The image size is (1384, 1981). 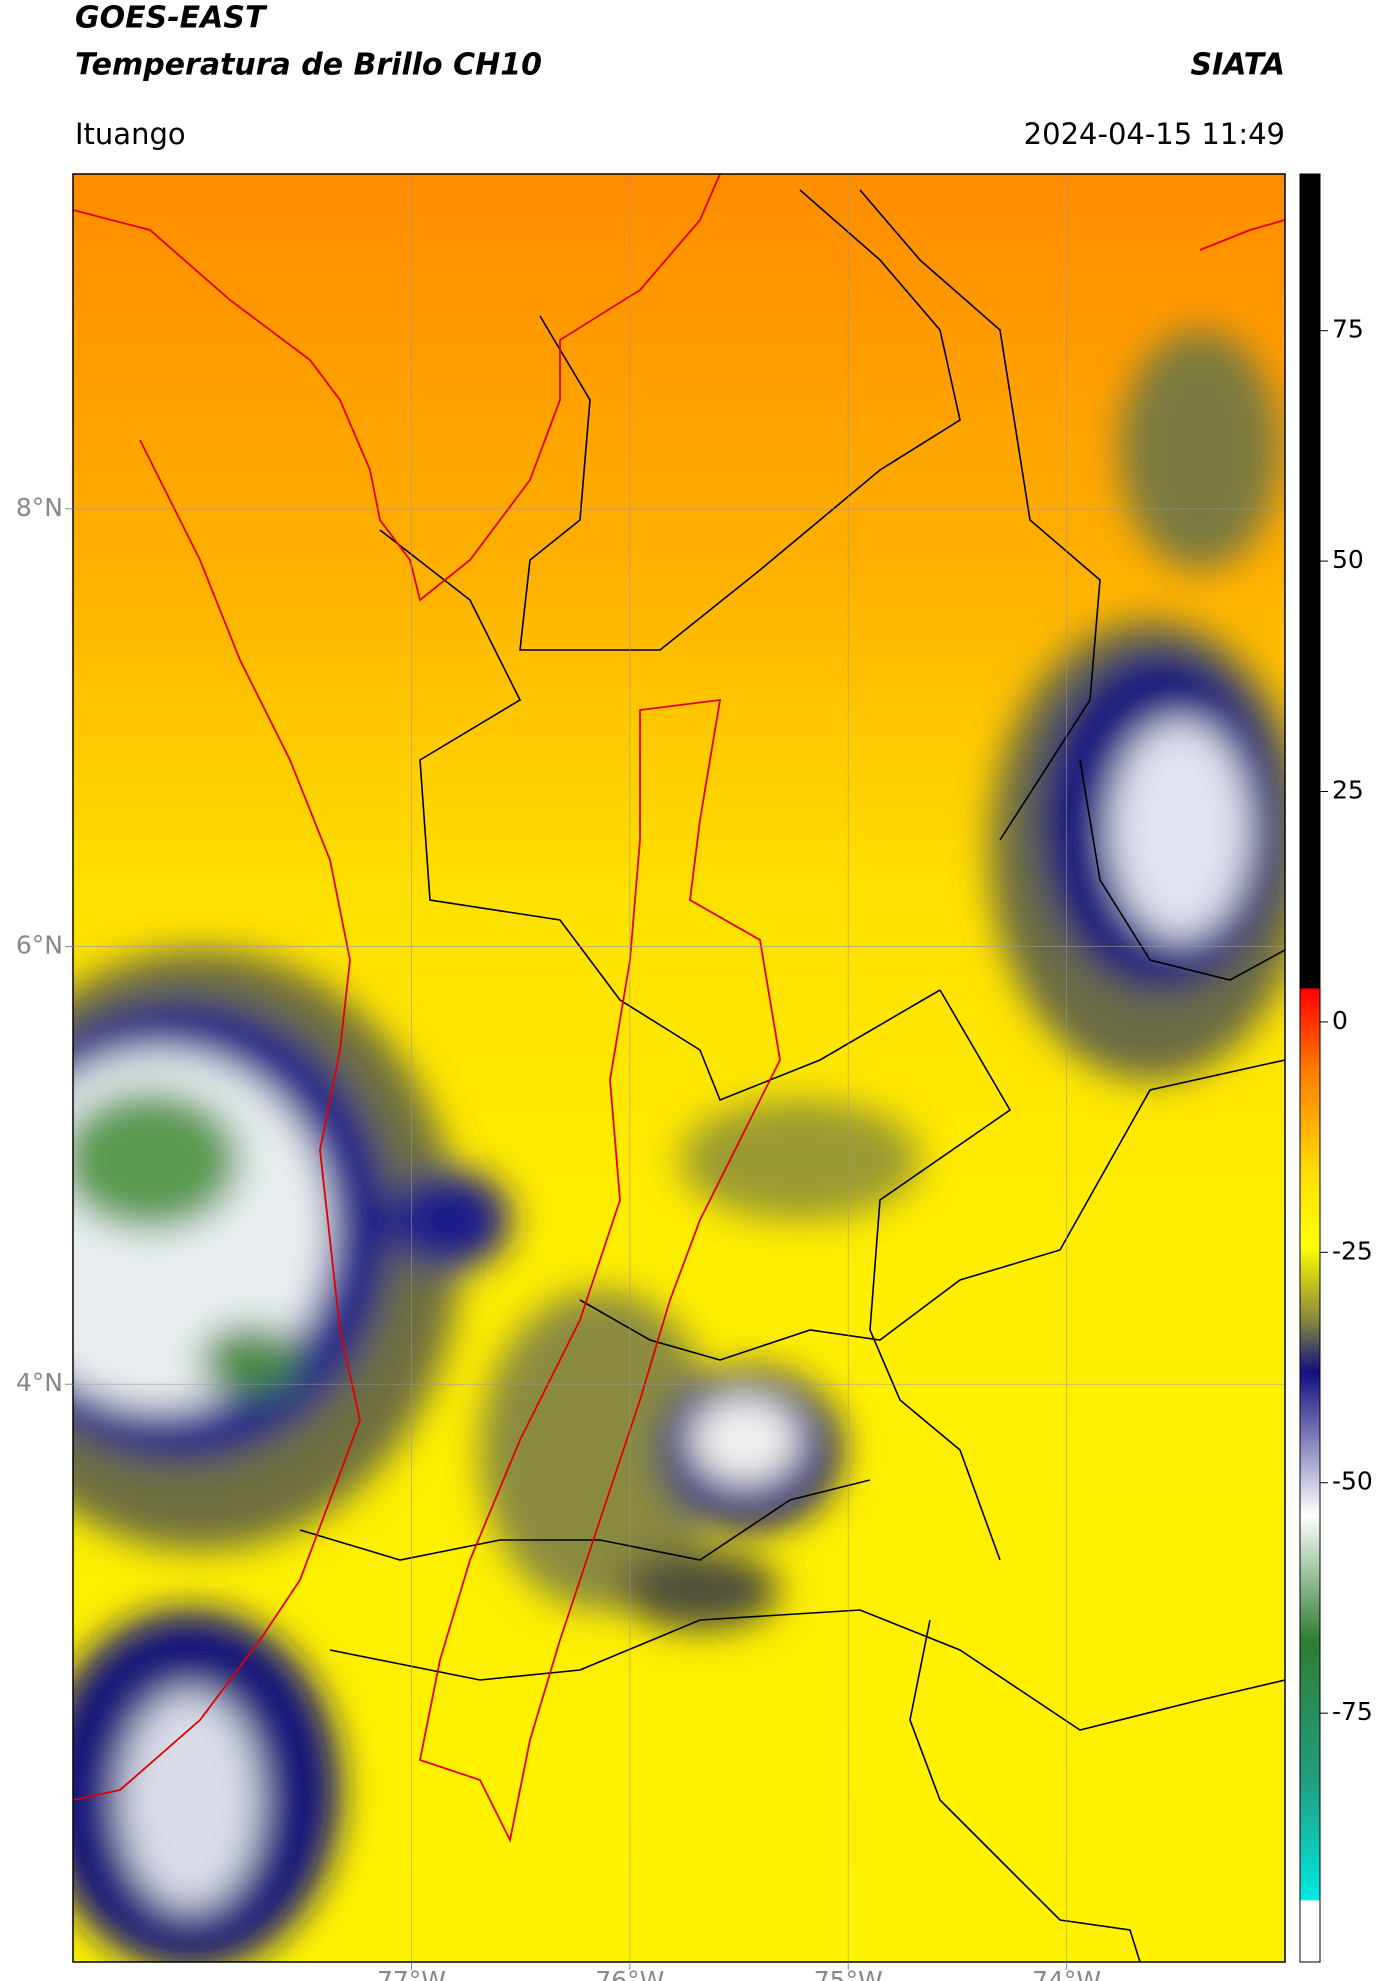 What do you see at coordinates (1310, 1068) in the screenshot?
I see `colorbar` at bounding box center [1310, 1068].